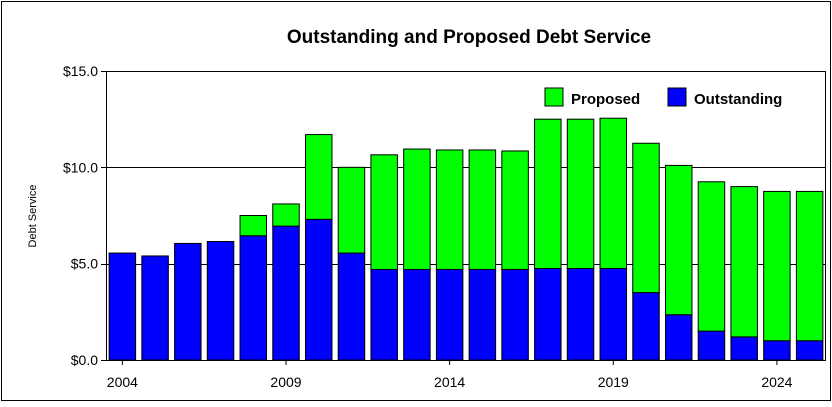 The width and height of the screenshot is (832, 407). I want to click on bar-proposed-2019, so click(613, 193).